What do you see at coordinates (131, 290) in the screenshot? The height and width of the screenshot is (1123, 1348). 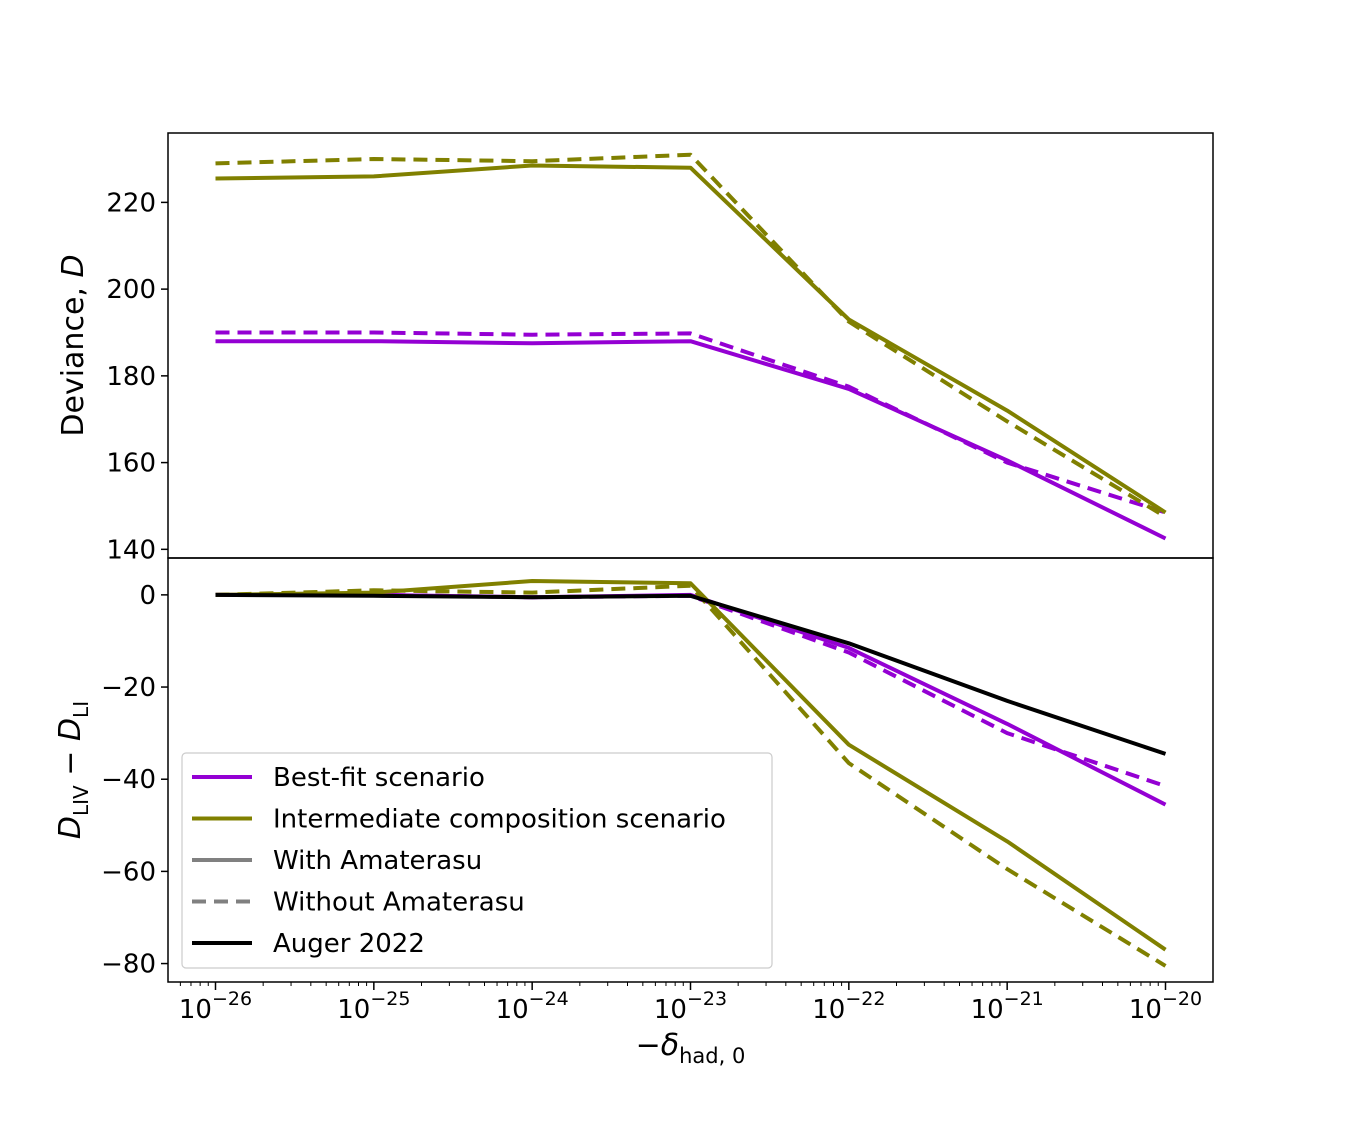 I see `top-ytick-label: 200` at bounding box center [131, 290].